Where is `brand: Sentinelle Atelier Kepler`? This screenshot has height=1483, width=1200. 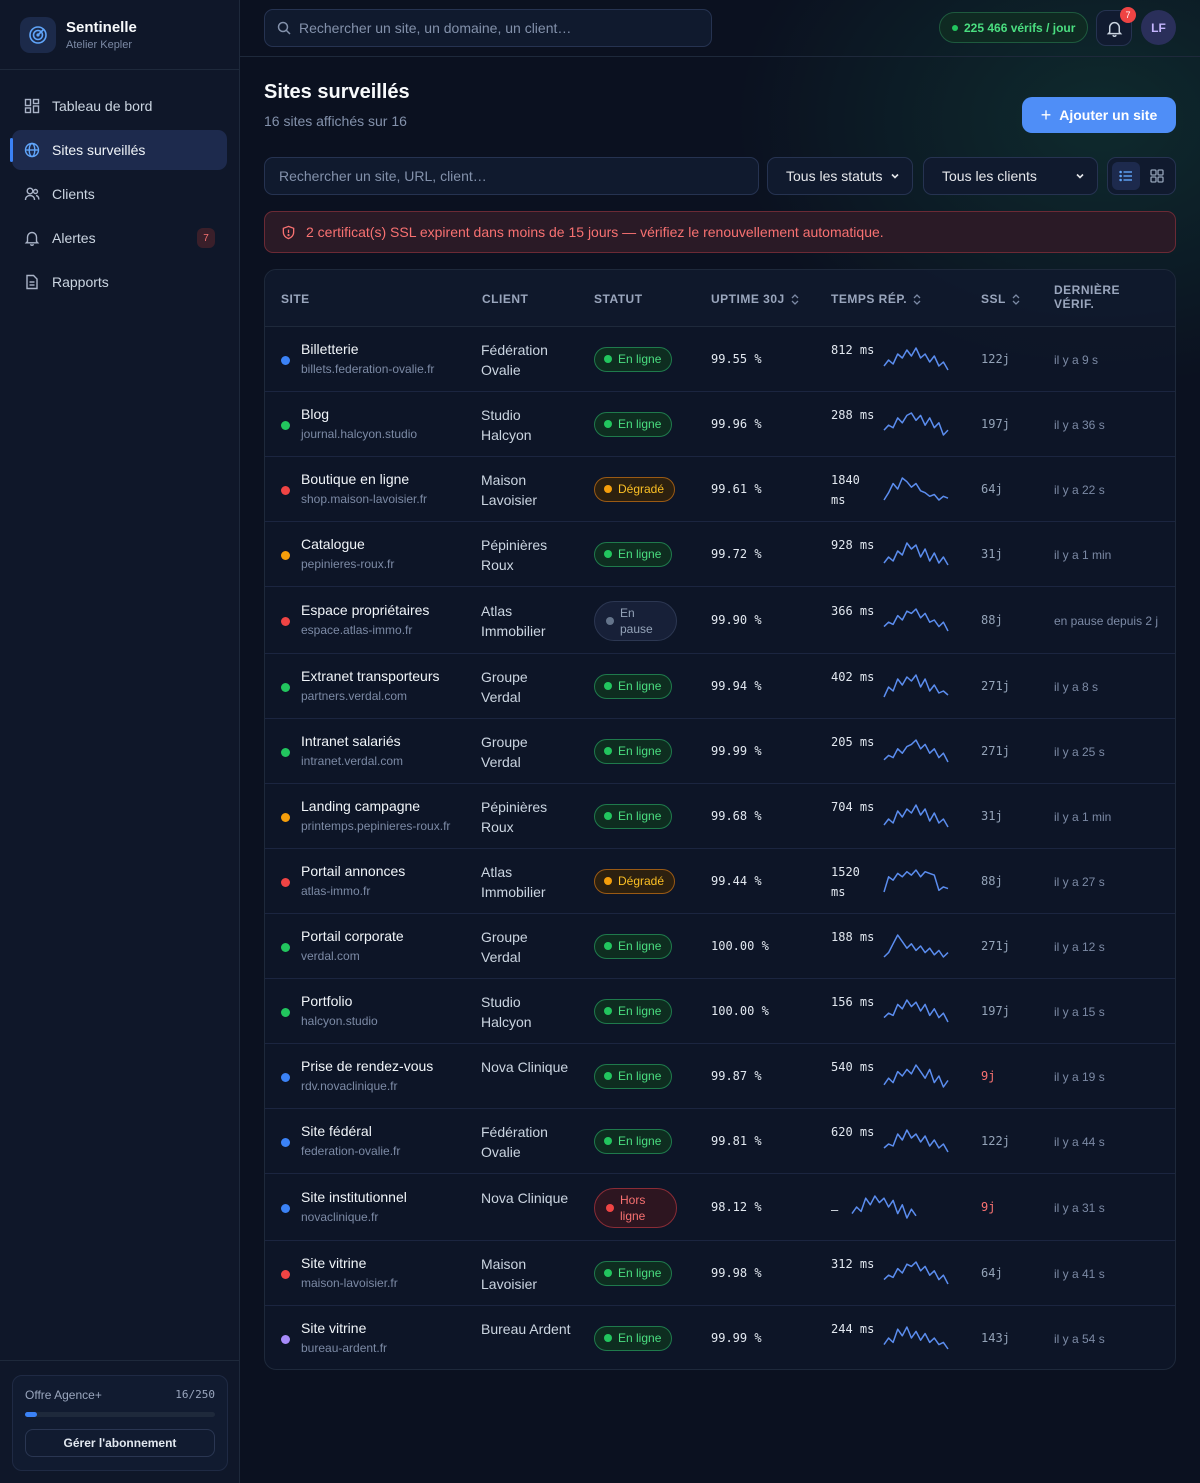
brand: Sentinelle Atelier Kepler is located at coordinates (119, 35).